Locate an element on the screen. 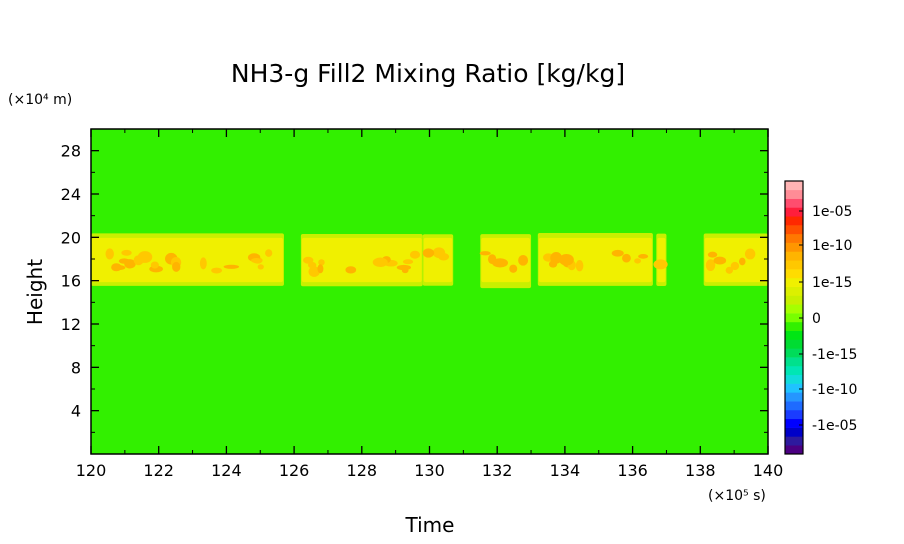 Image resolution: width=904 pixels, height=544 pixels. x-axis-label: Time is located at coordinates (430, 525).